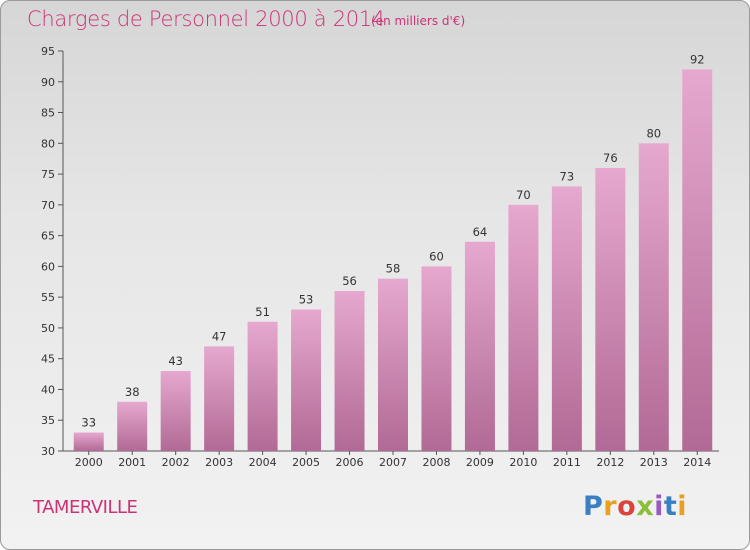 This screenshot has width=750, height=550. Describe the element at coordinates (480, 462) in the screenshot. I see `x-tick-label: 2009` at that location.